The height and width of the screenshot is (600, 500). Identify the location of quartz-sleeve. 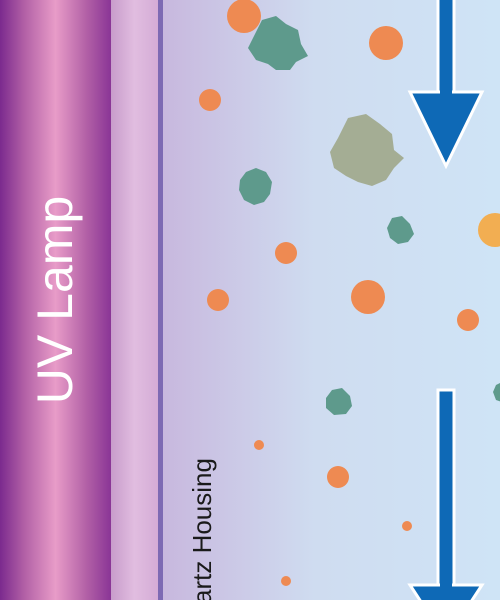
(134, 300).